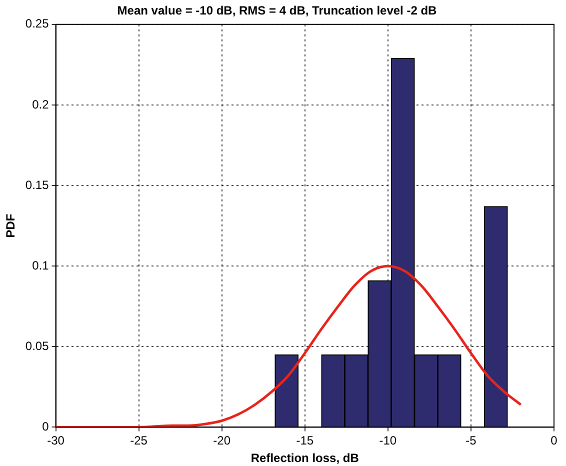 This screenshot has height=466, width=566. I want to click on x-axis-title: Reflection loss, dB, so click(305, 458).